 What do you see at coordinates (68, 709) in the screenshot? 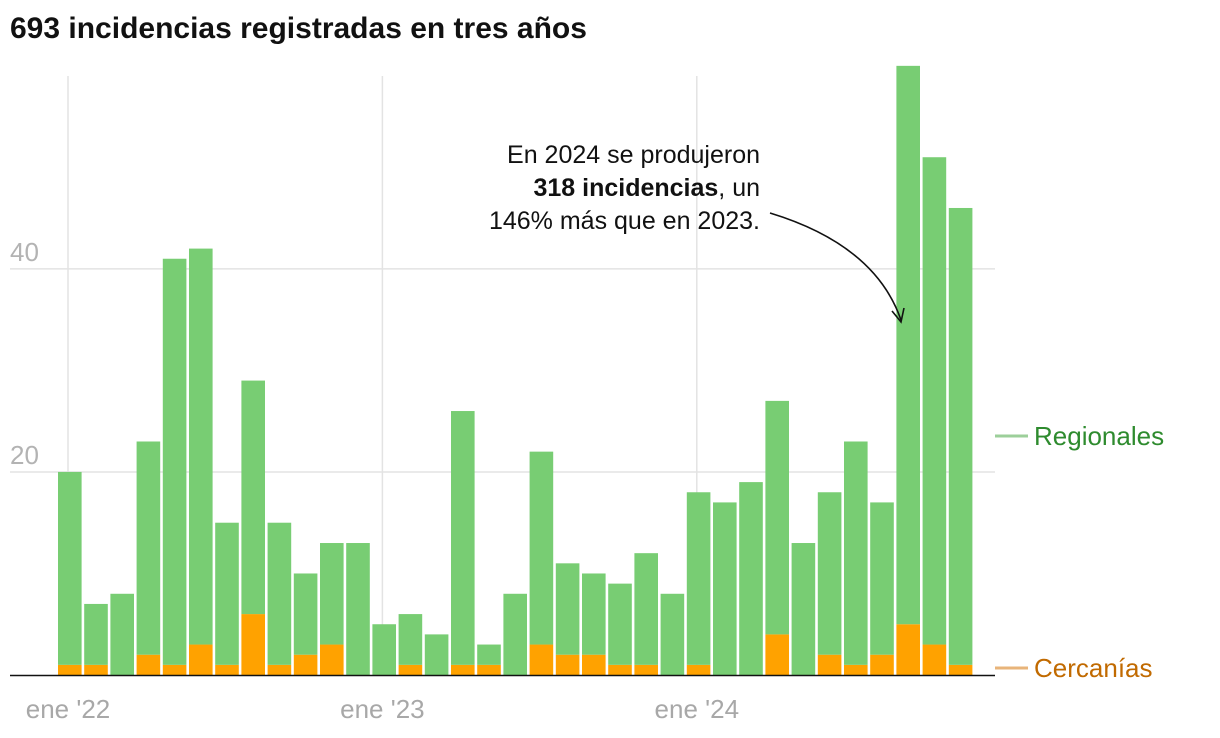
I see `x-tick-label-1: ene '22` at bounding box center [68, 709].